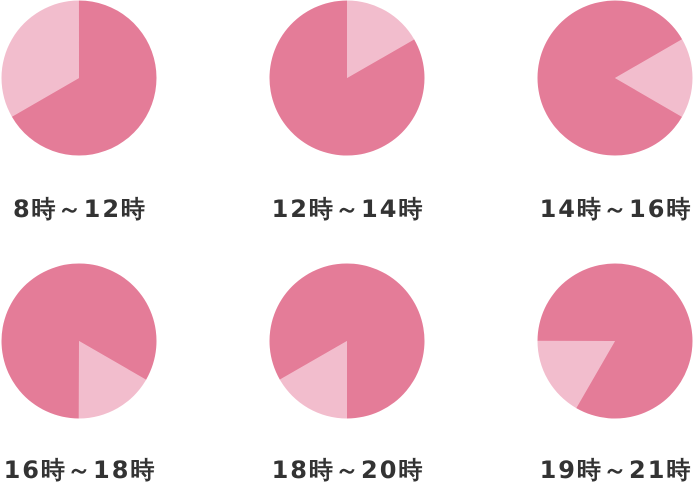 This screenshot has width=694, height=495. I want to click on title: 14時～16時, so click(616, 209).